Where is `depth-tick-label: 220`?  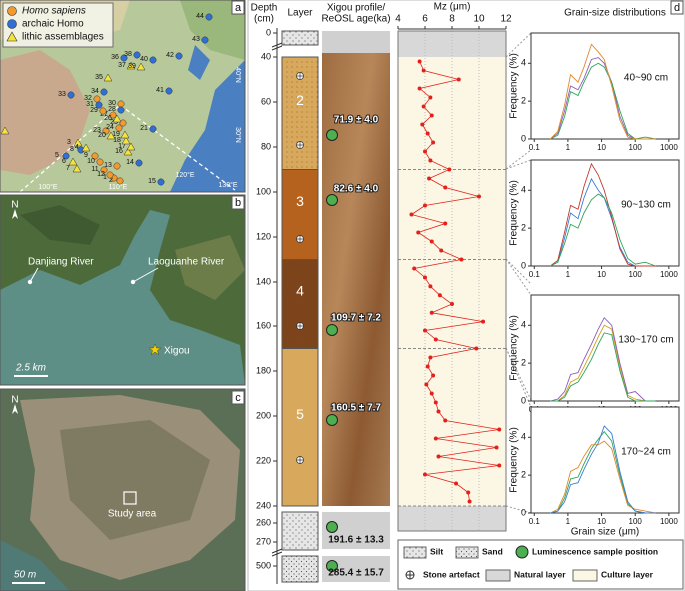
depth-tick-label: 220 is located at coordinates (263, 460).